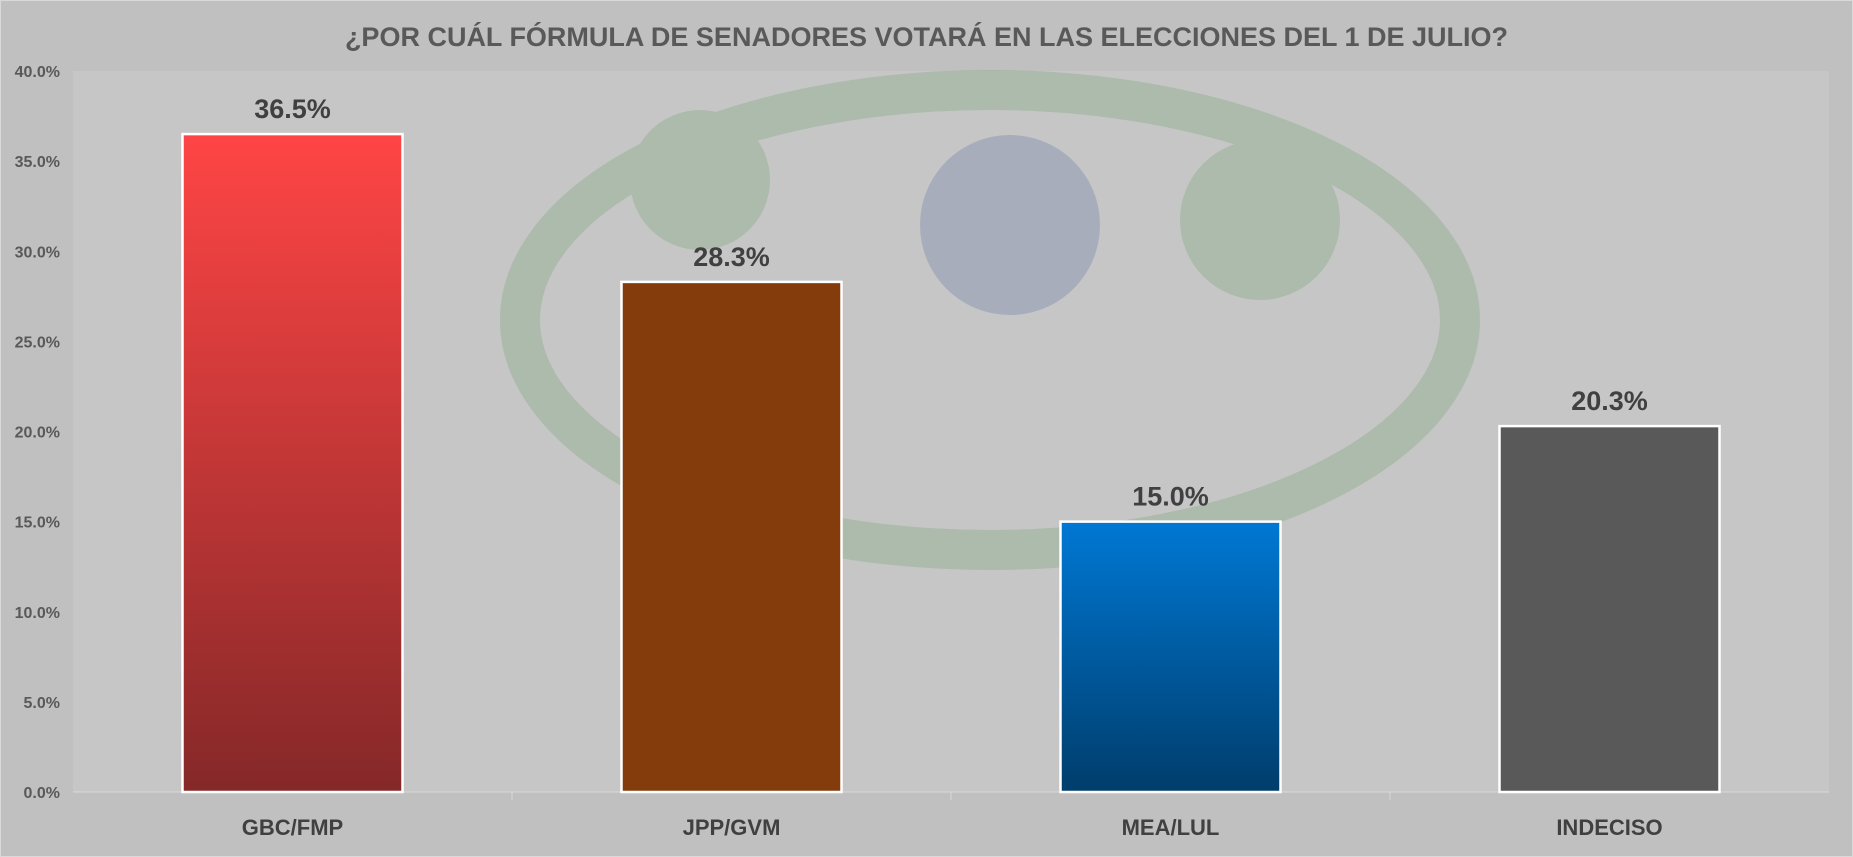 The height and width of the screenshot is (857, 1853). I want to click on y-tick-label: 25.0%, so click(37, 342).